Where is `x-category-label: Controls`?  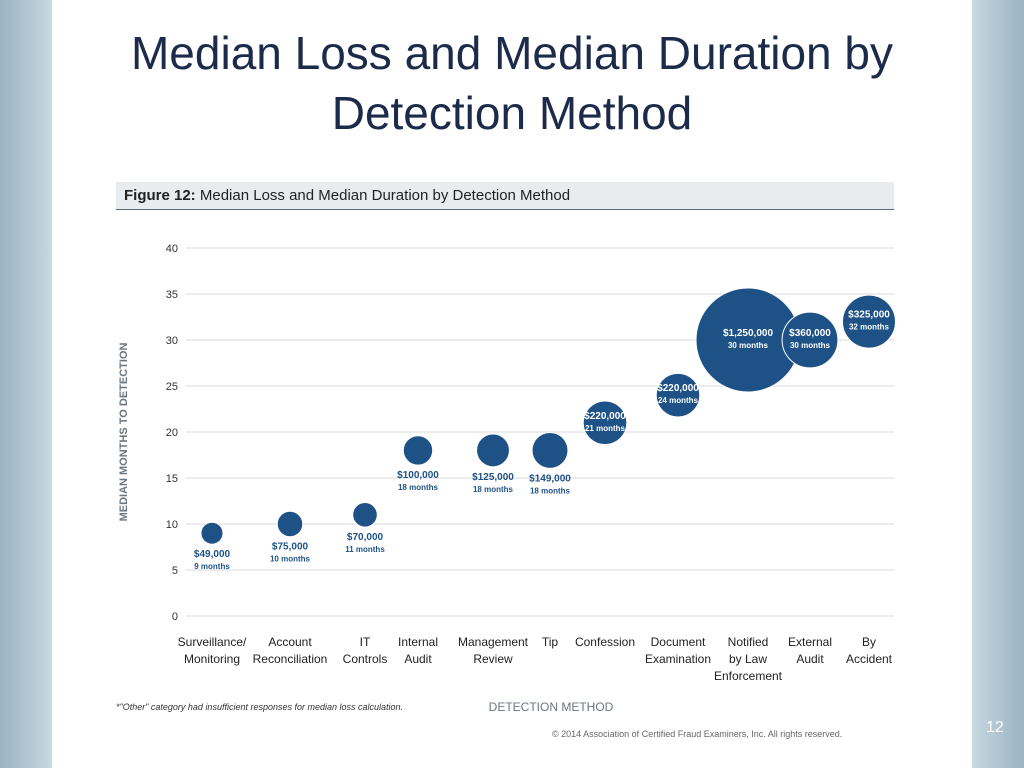 x-category-label: Controls is located at coordinates (365, 659).